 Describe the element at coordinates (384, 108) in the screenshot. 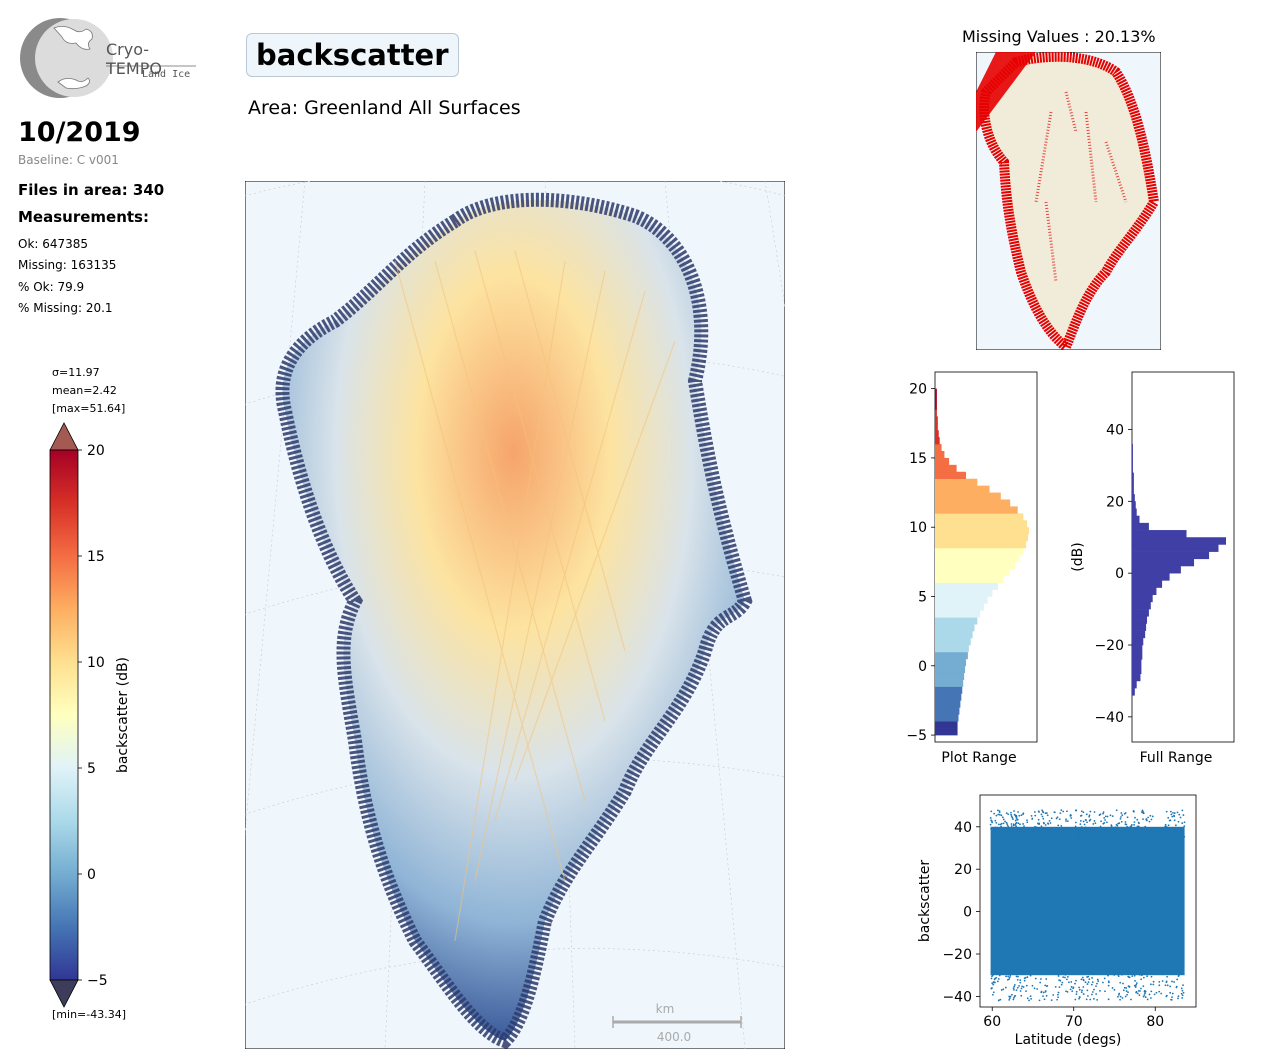

I see `area-subtitle: Area: Greenland All Surfaces` at that location.